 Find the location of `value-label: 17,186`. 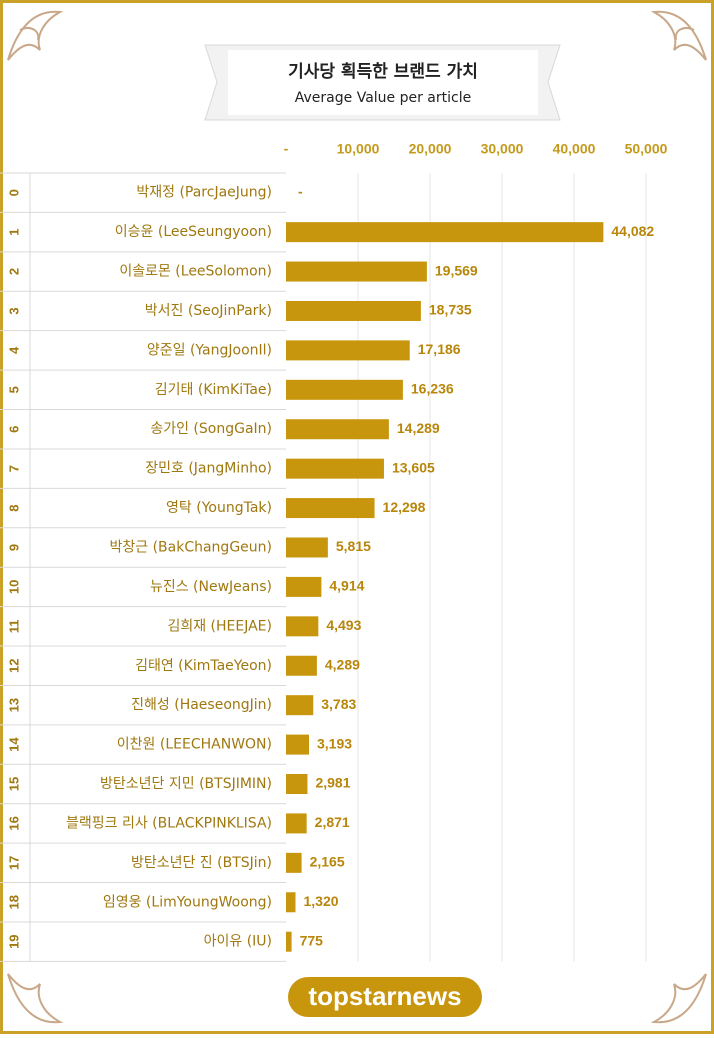

value-label: 17,186 is located at coordinates (439, 349).